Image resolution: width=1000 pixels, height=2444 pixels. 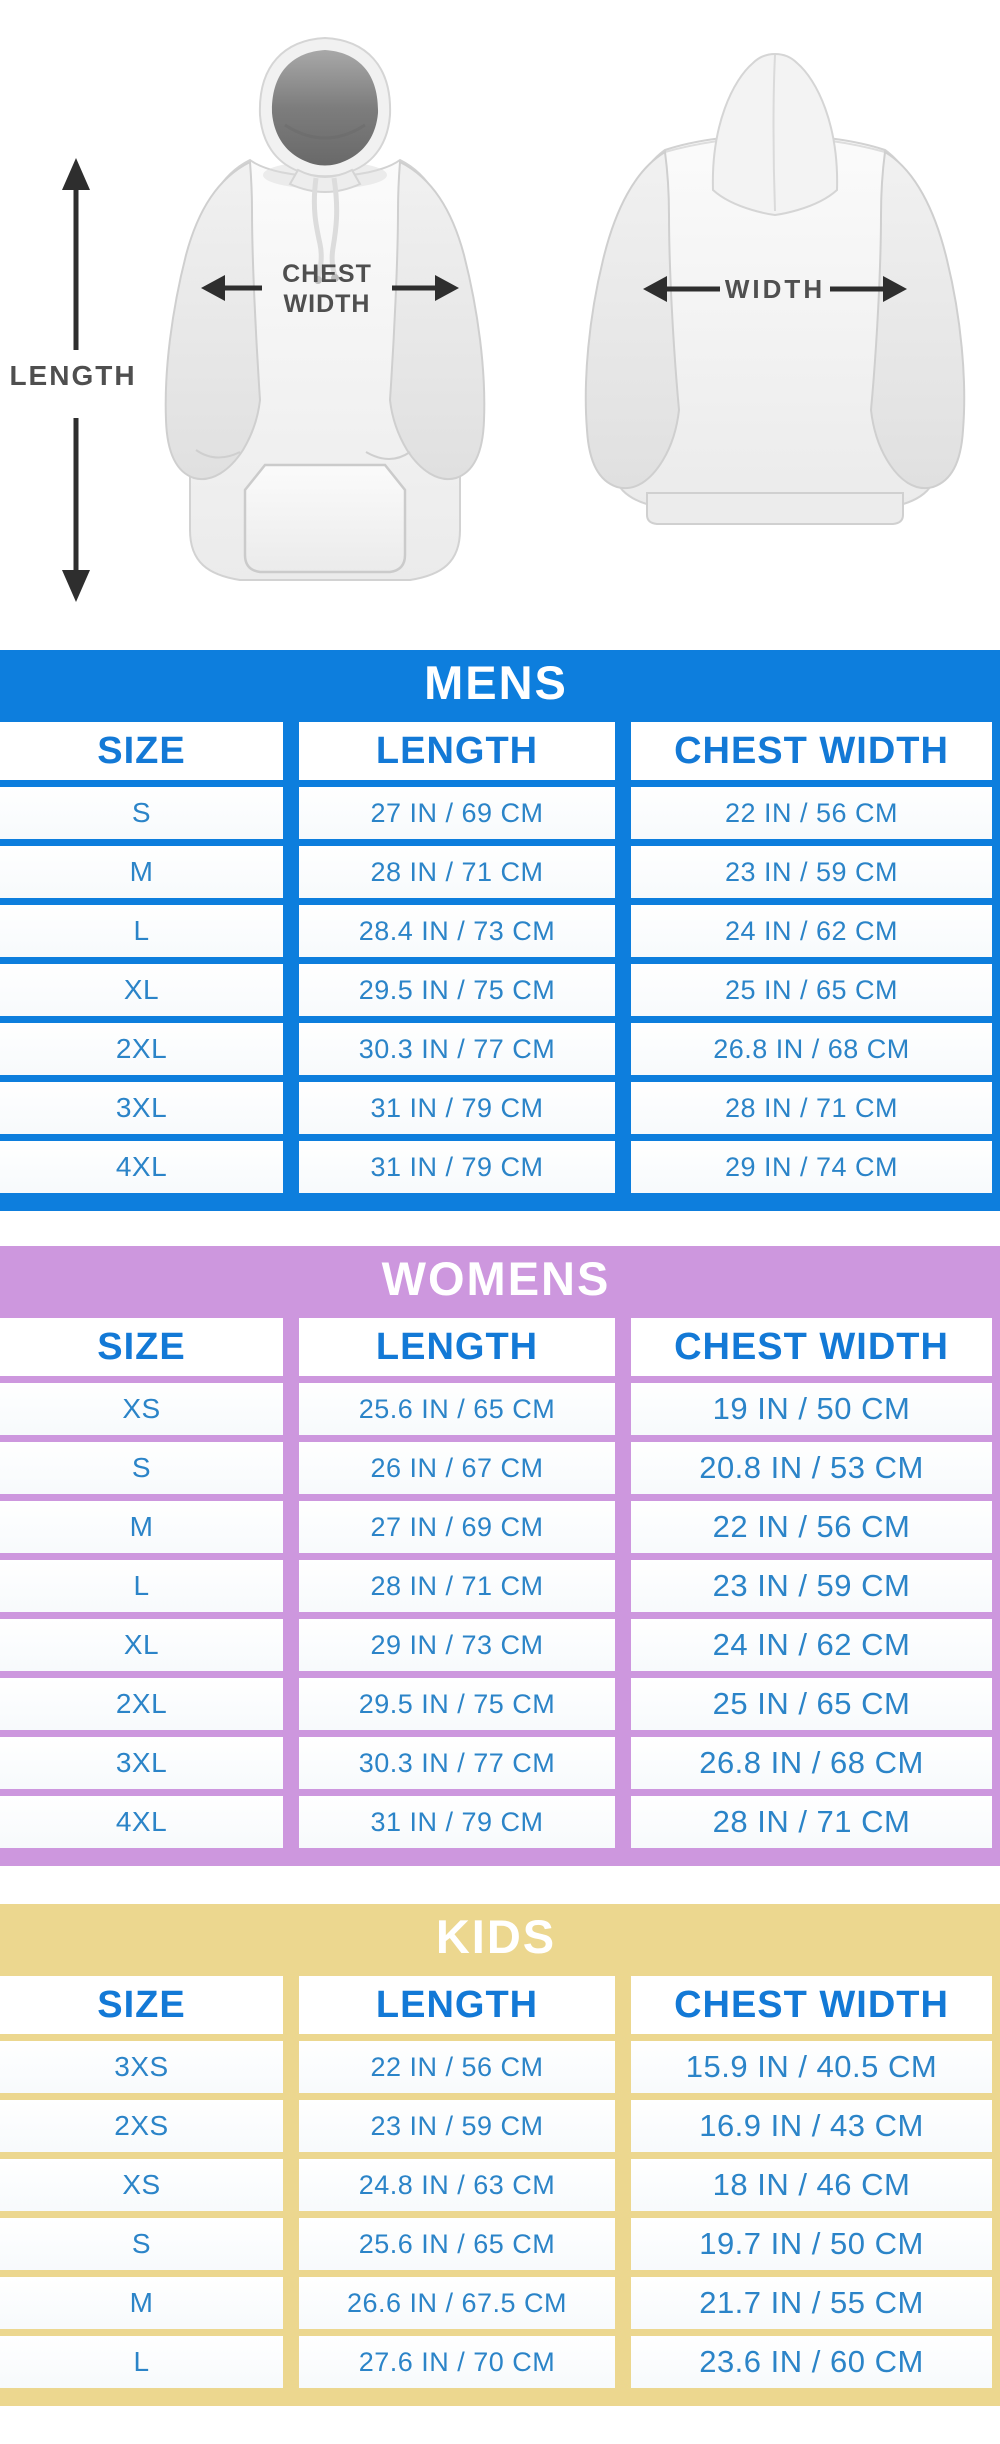 I want to click on womens-table-title: WOMENS, so click(x=496, y=1278).